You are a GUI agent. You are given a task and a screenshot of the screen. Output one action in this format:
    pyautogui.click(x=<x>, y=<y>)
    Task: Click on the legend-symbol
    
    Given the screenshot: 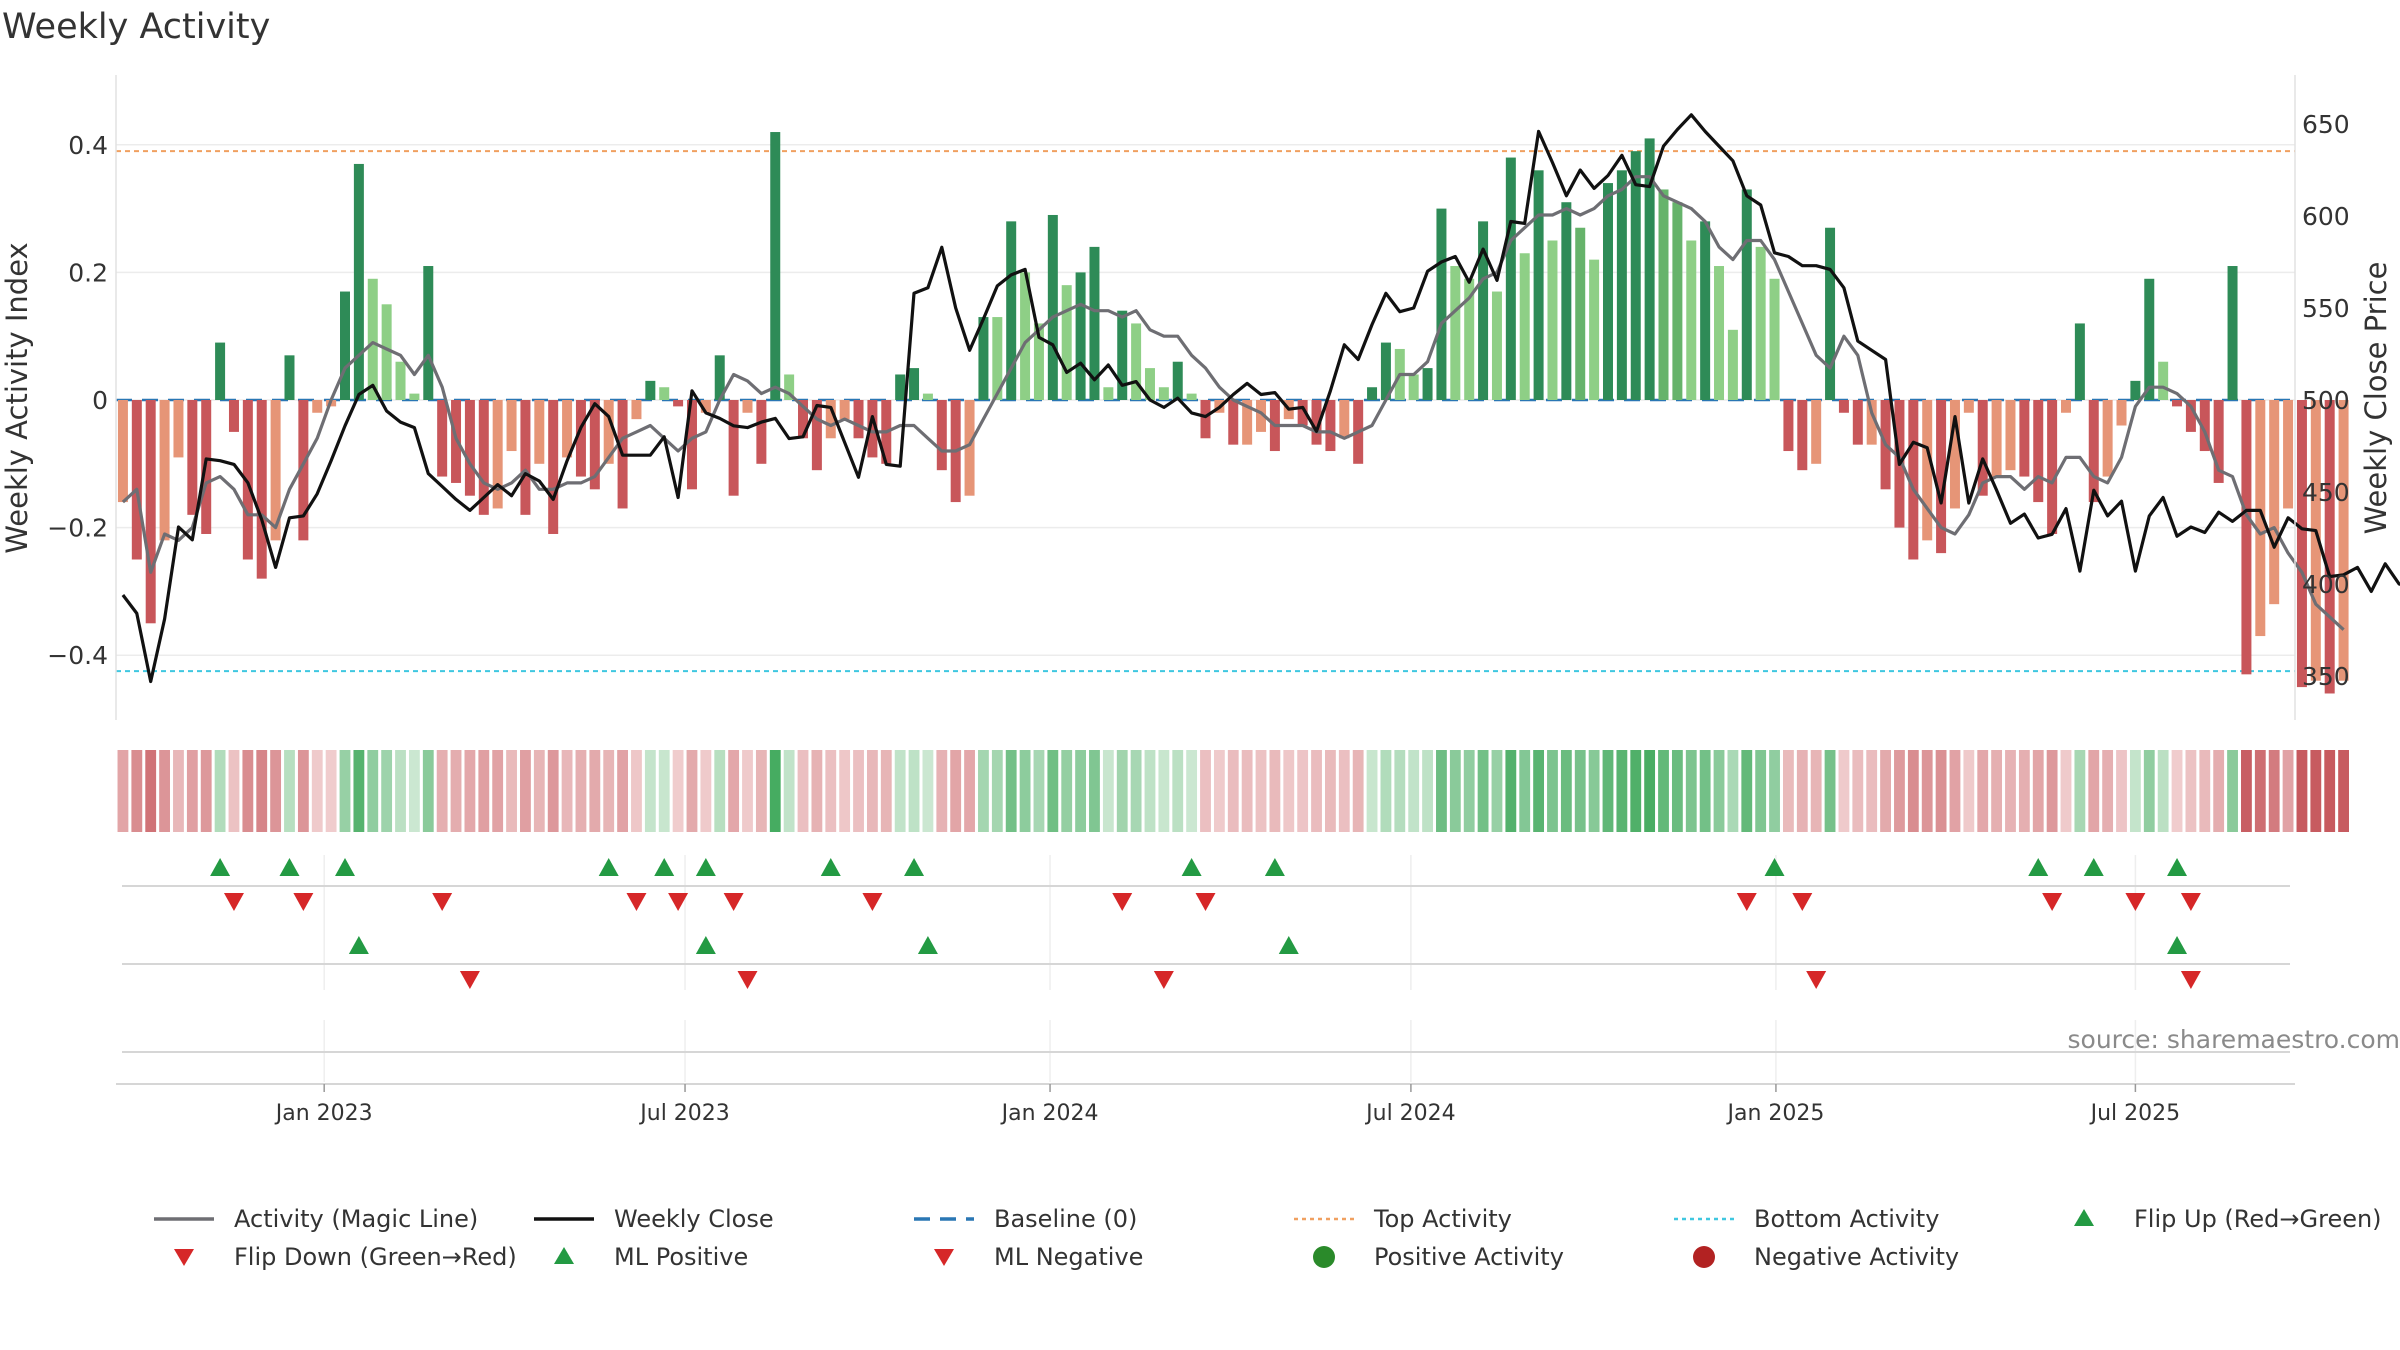 What is the action you would take?
    pyautogui.click(x=1324, y=1257)
    